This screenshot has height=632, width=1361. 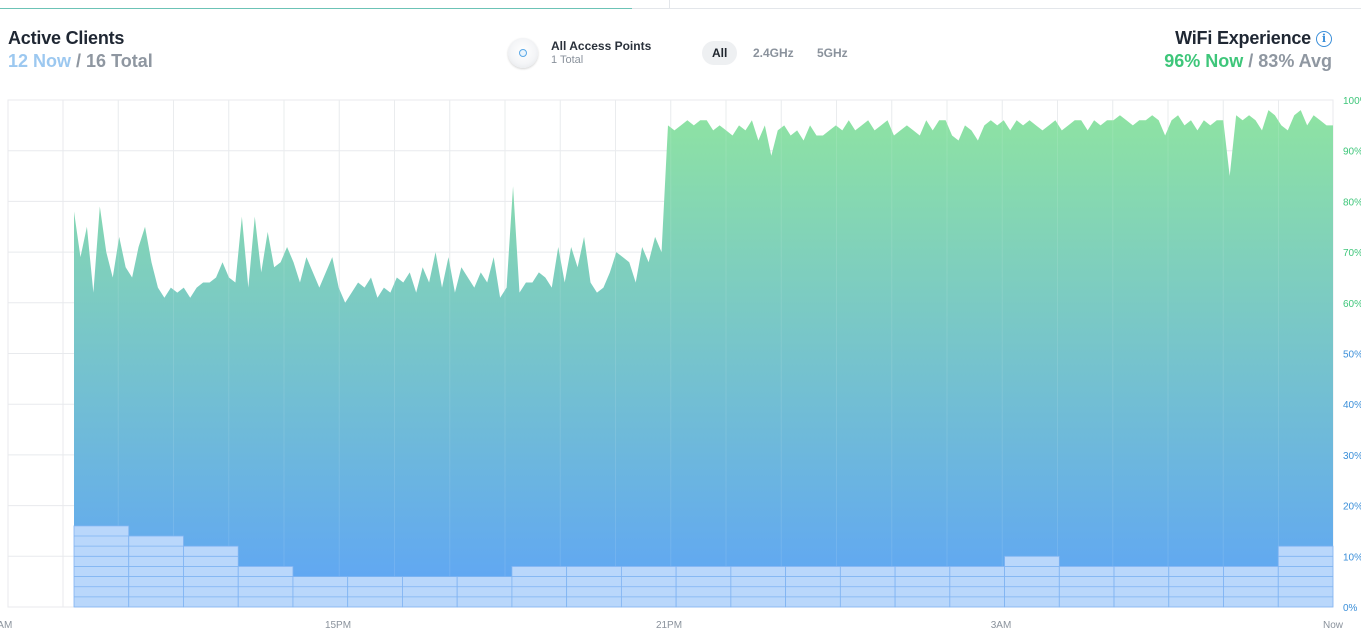 I want to click on wifi-experience-stats: 96% Now / 83% Avg, so click(x=1248, y=61).